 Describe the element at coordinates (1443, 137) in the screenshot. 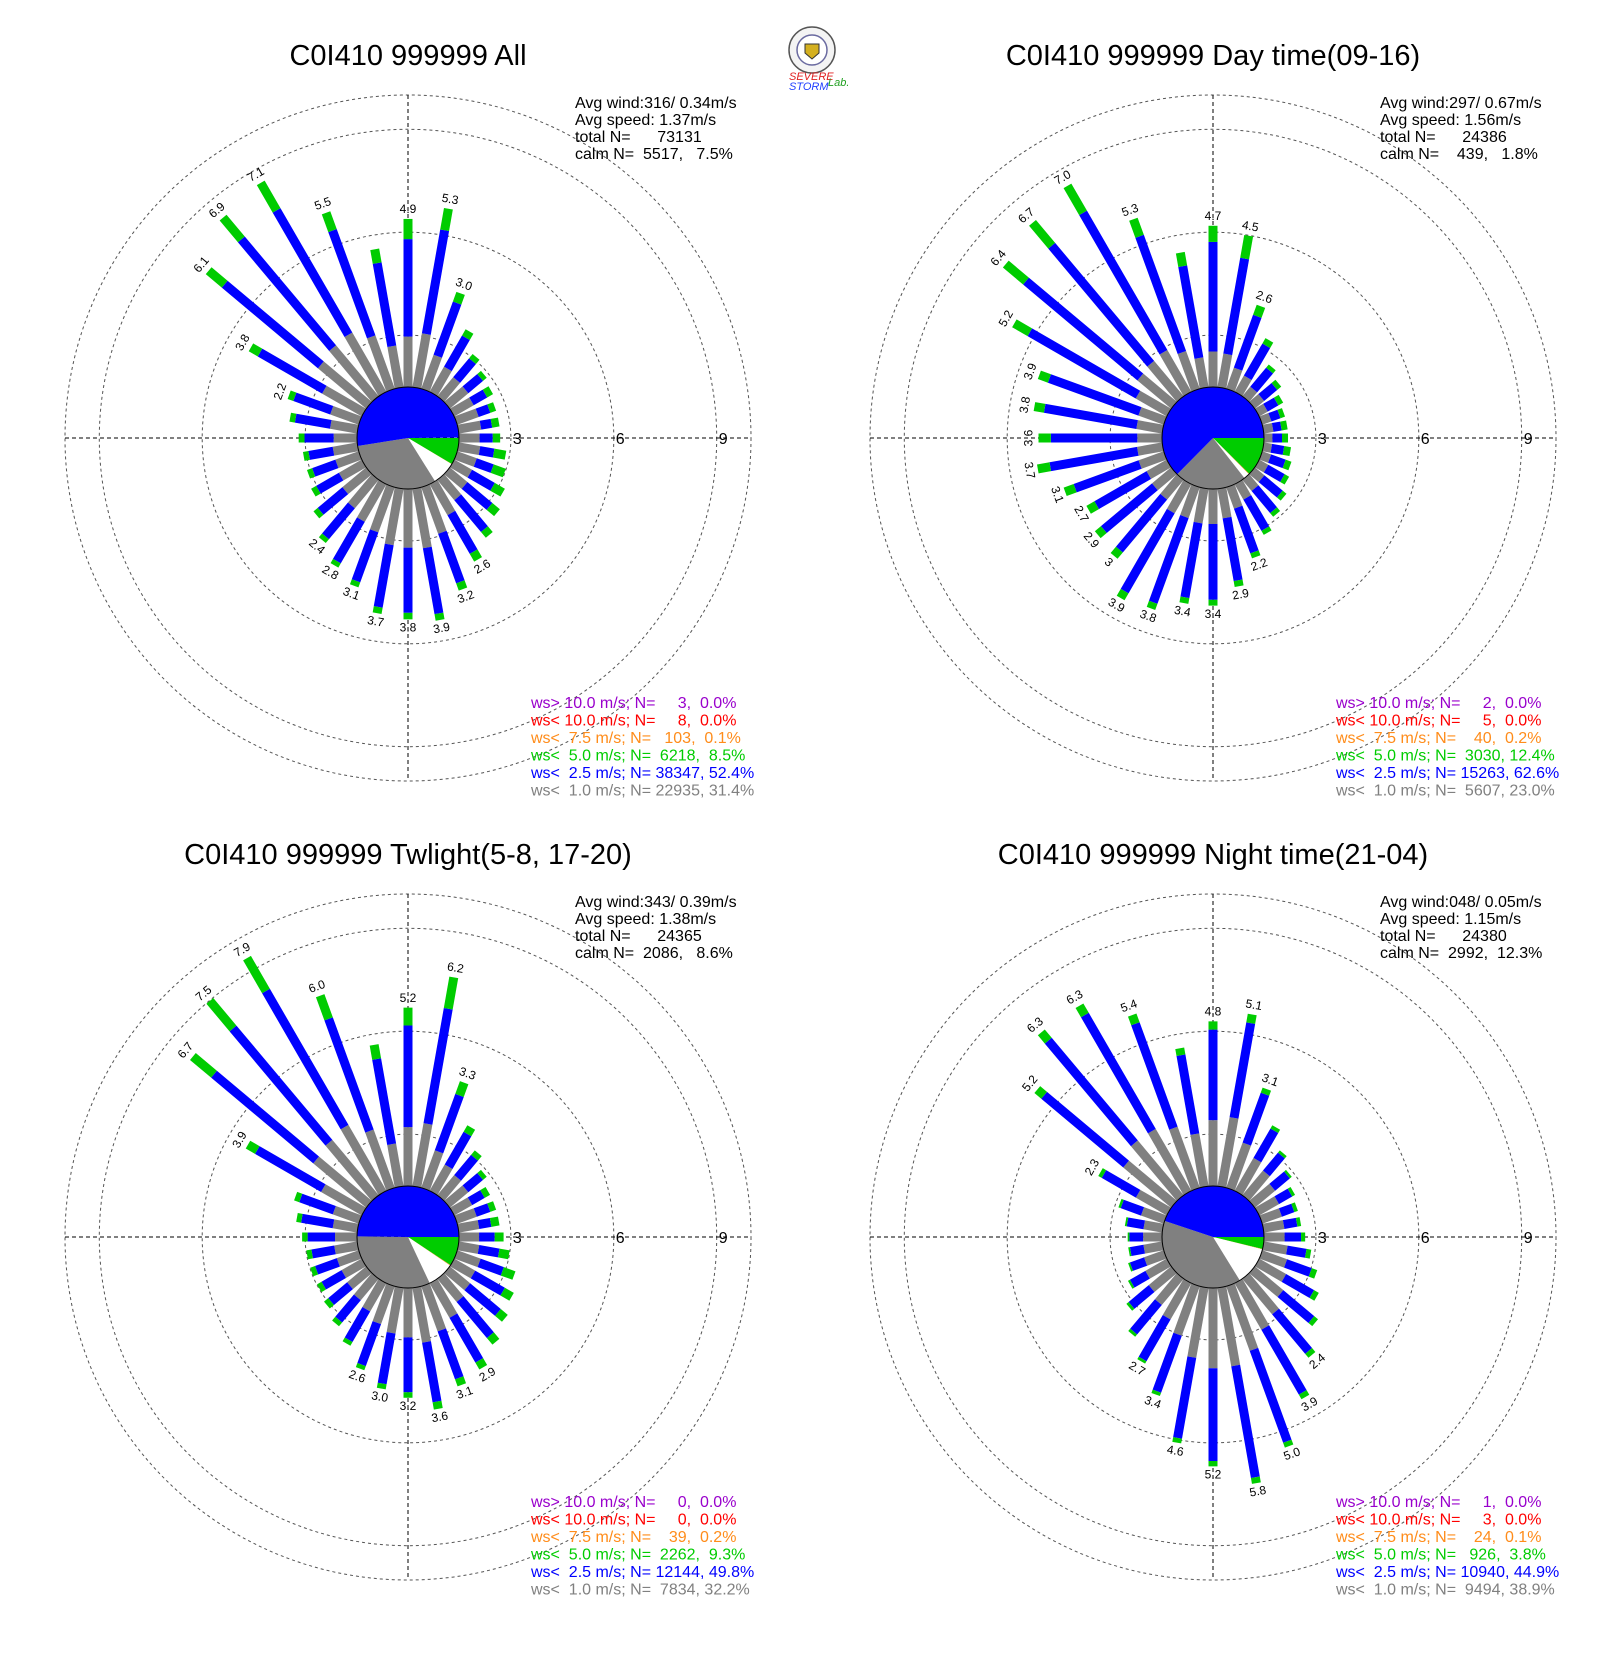

I see `stats-line: total N= 24386` at that location.